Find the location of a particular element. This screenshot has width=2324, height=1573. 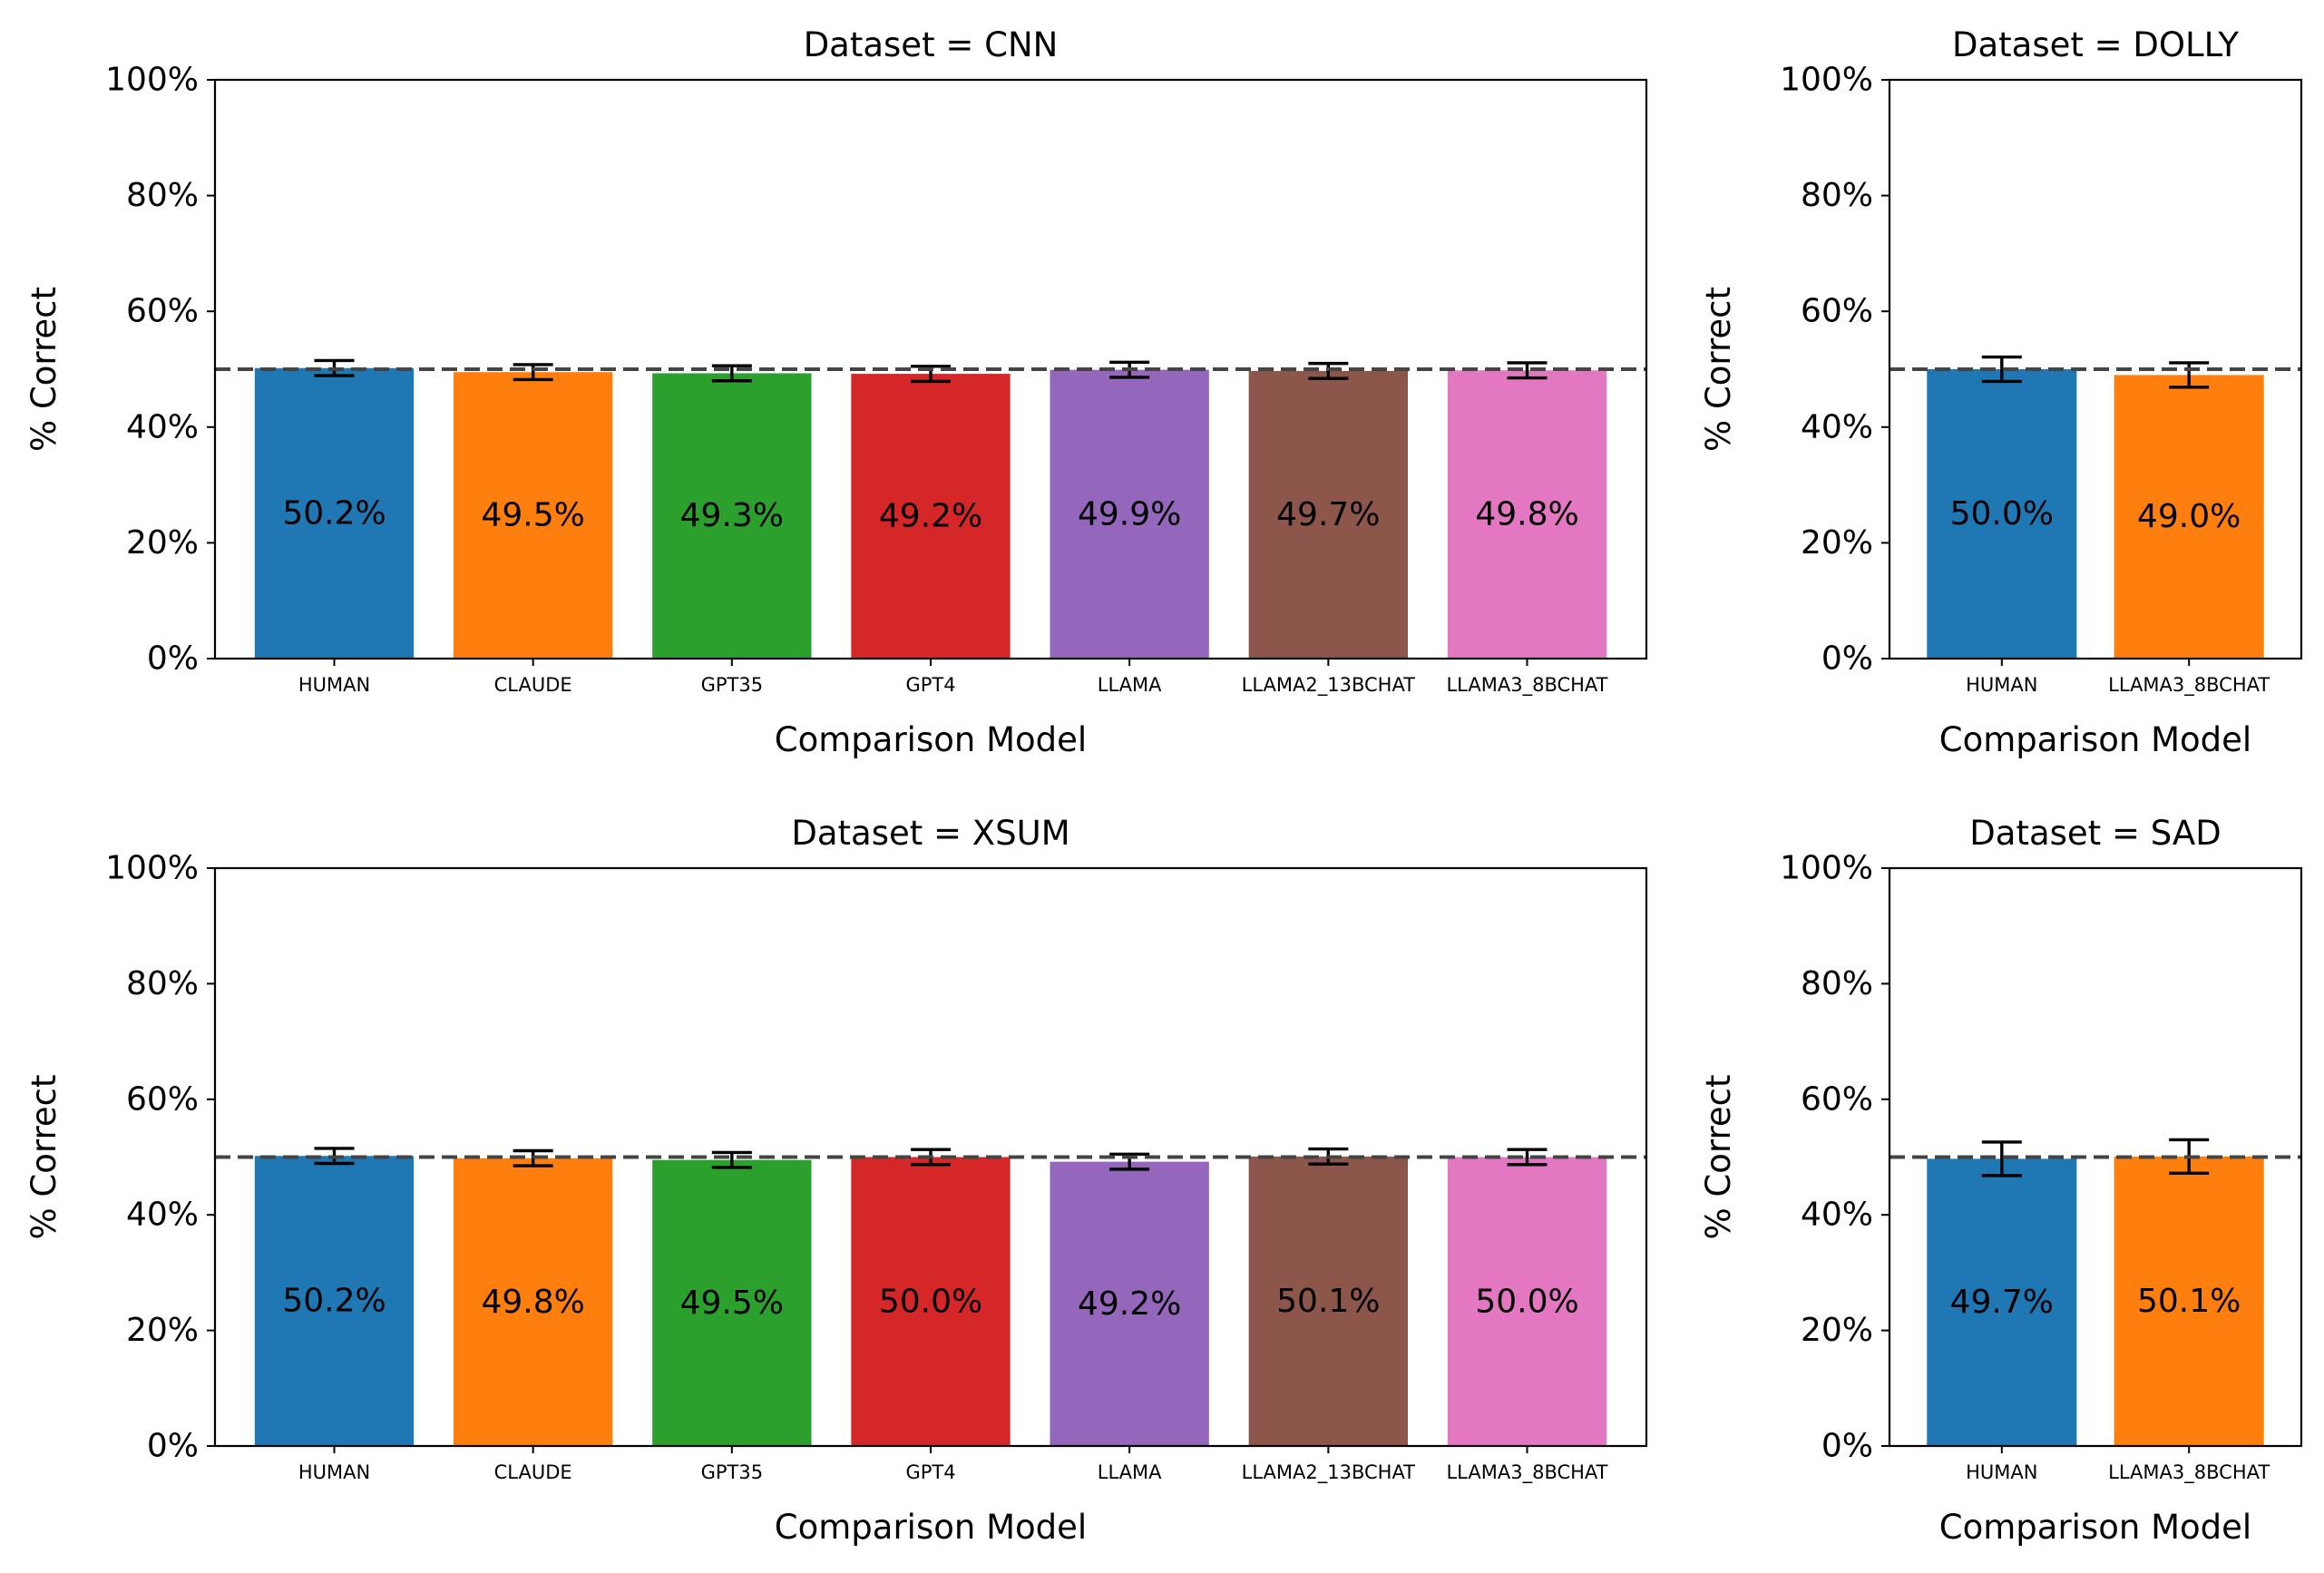

bar-cnn-llama3-8bchat is located at coordinates (1527, 514).